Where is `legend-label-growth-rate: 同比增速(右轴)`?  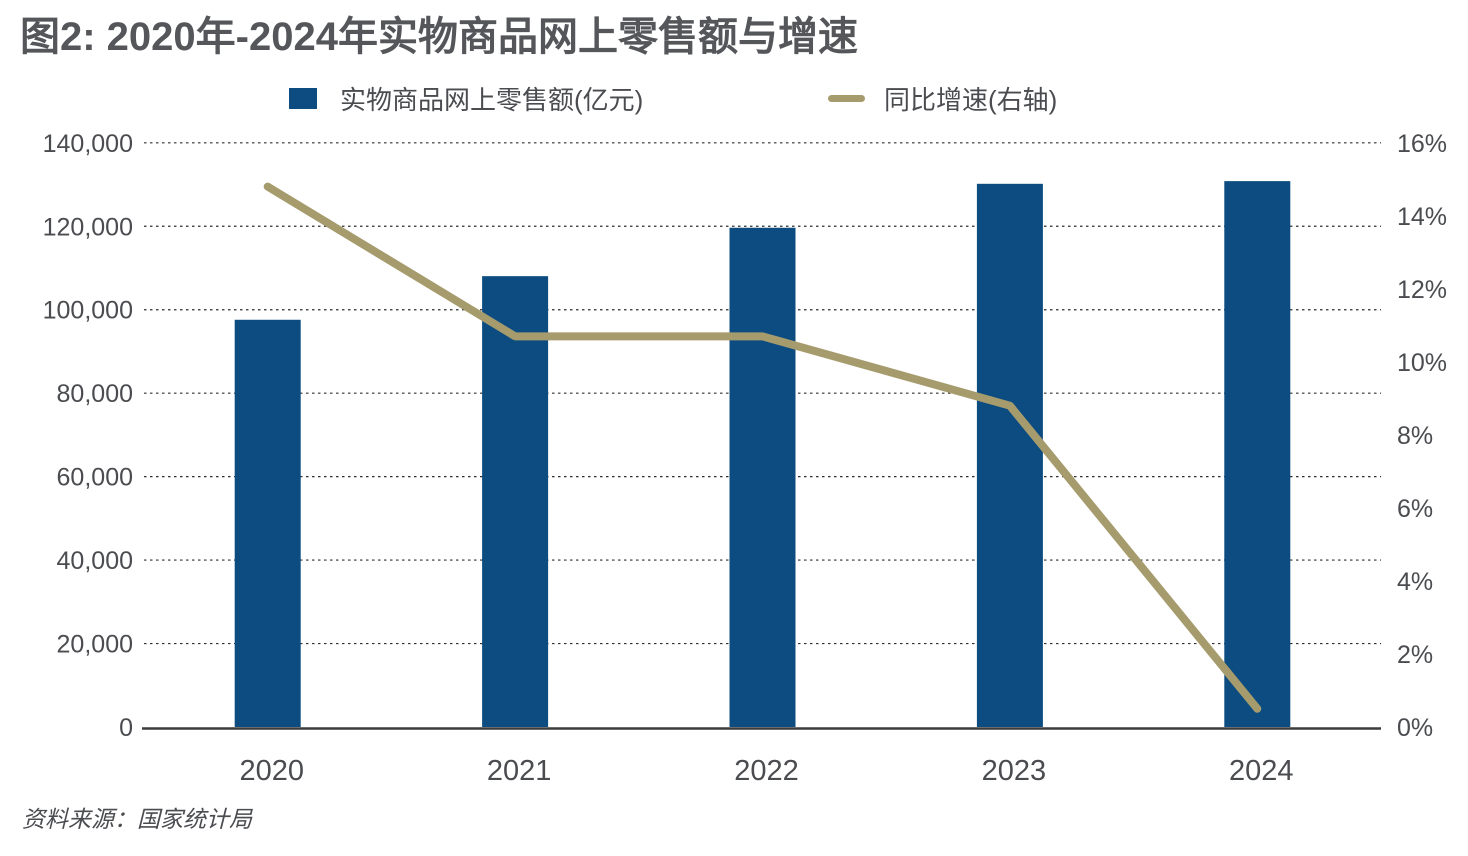 legend-label-growth-rate: 同比增速(右轴) is located at coordinates (971, 99).